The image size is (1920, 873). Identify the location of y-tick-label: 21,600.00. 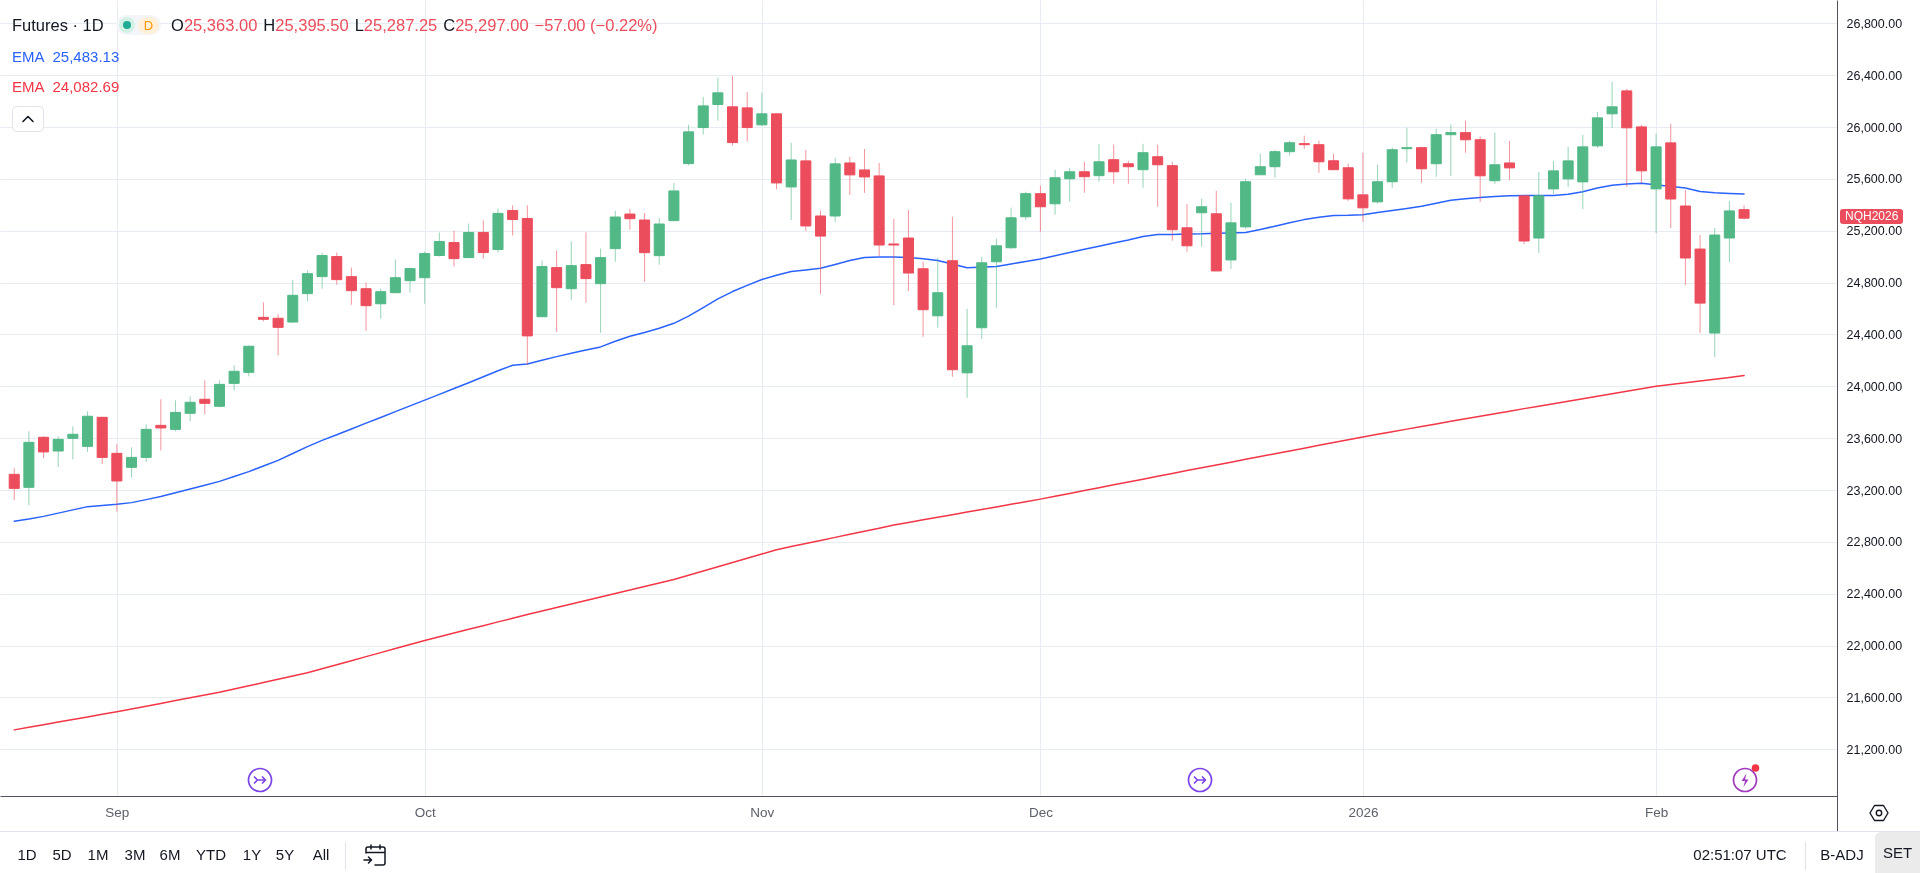
(1874, 697).